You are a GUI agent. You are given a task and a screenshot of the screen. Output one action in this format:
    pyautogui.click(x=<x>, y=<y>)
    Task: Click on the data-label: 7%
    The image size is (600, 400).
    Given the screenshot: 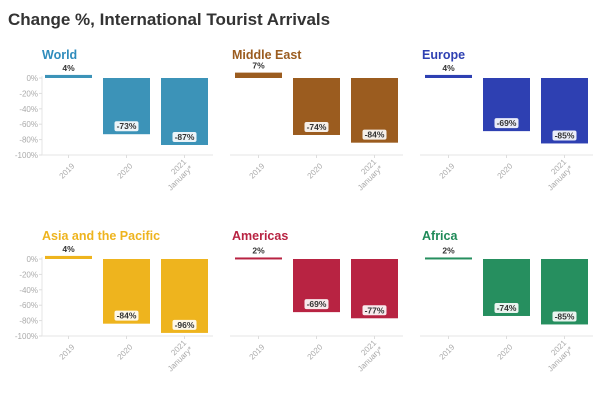 What is the action you would take?
    pyautogui.click(x=258, y=66)
    